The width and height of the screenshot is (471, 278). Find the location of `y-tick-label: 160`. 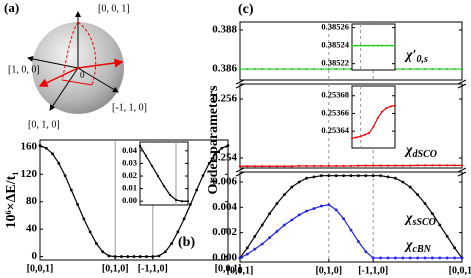

y-tick-label: 160 is located at coordinates (29, 146).